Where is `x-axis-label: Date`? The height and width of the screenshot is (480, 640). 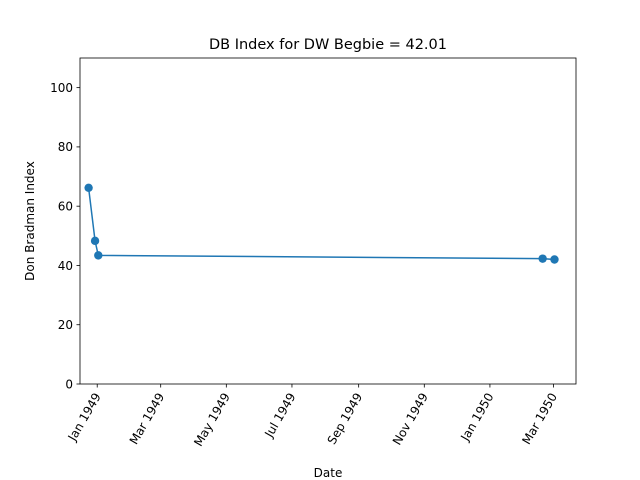 x-axis-label: Date is located at coordinates (328, 473).